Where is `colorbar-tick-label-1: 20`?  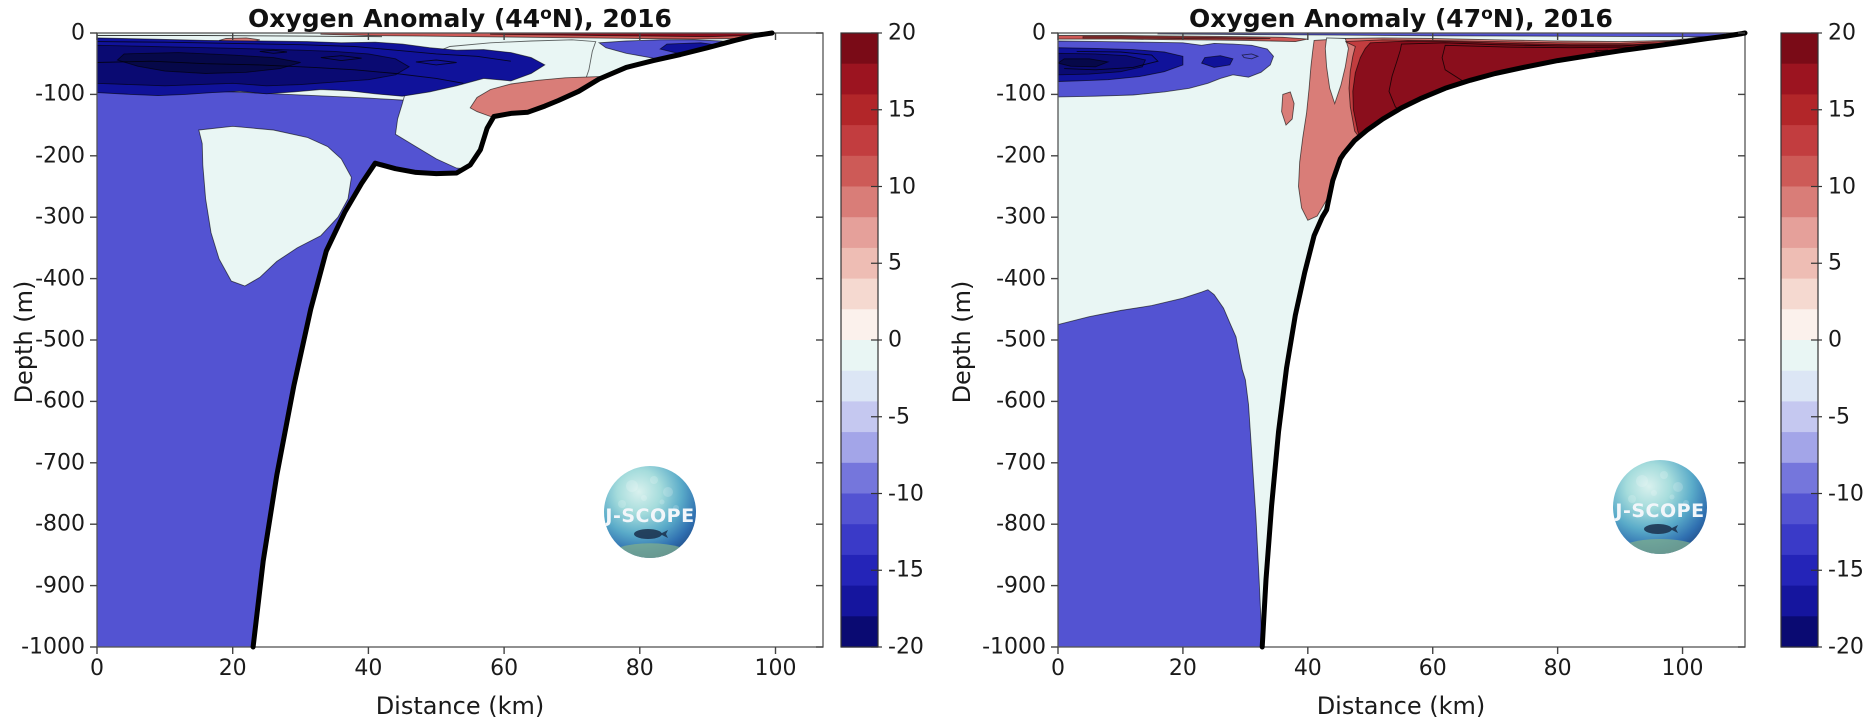 colorbar-tick-label-1: 20 is located at coordinates (1842, 33).